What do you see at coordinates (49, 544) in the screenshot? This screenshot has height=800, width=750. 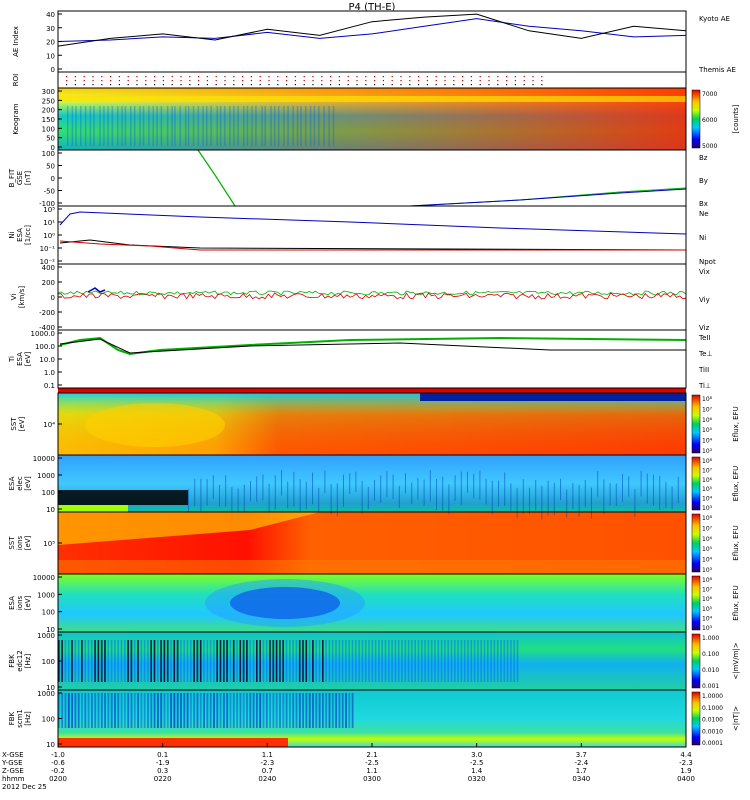 I see `y-tick-label: 10⁵` at bounding box center [49, 544].